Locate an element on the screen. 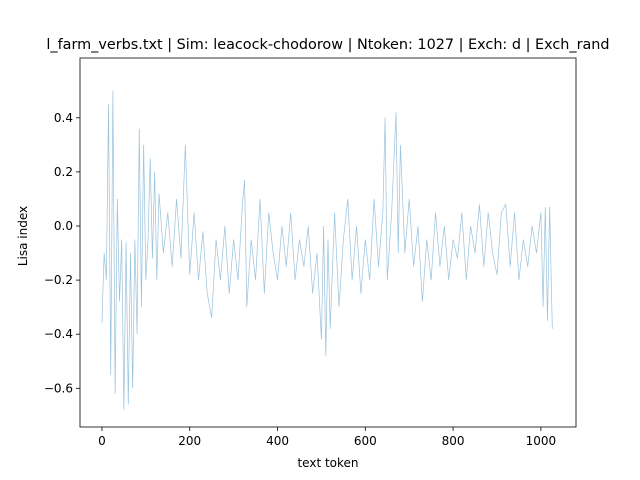  y-tick-label: −0.6 is located at coordinates (58, 388).